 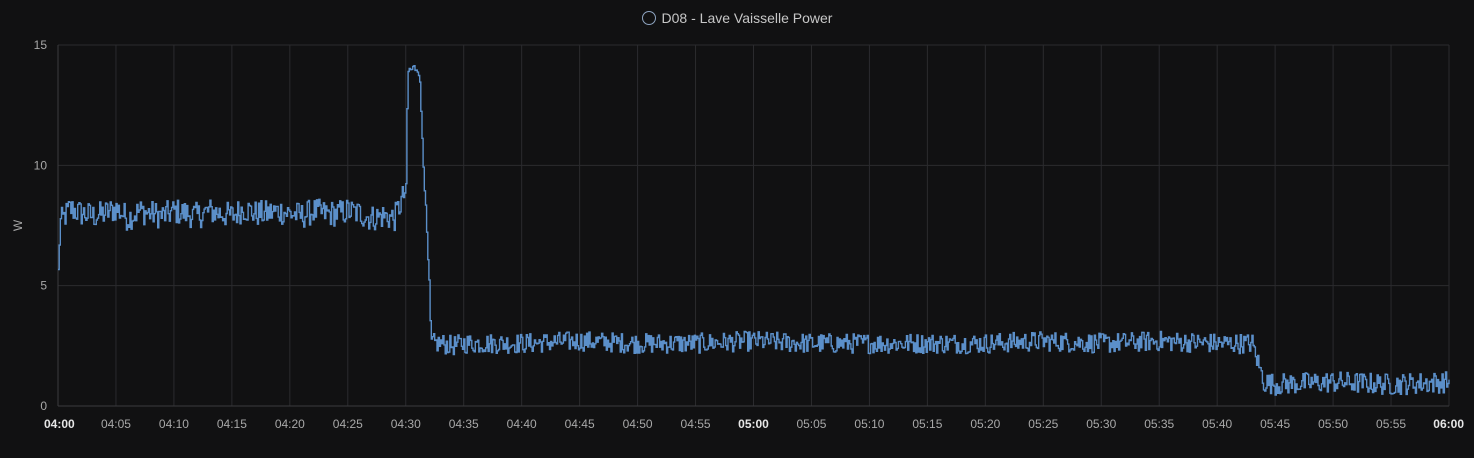 I want to click on x-tick-label: 05:10, so click(x=869, y=424).